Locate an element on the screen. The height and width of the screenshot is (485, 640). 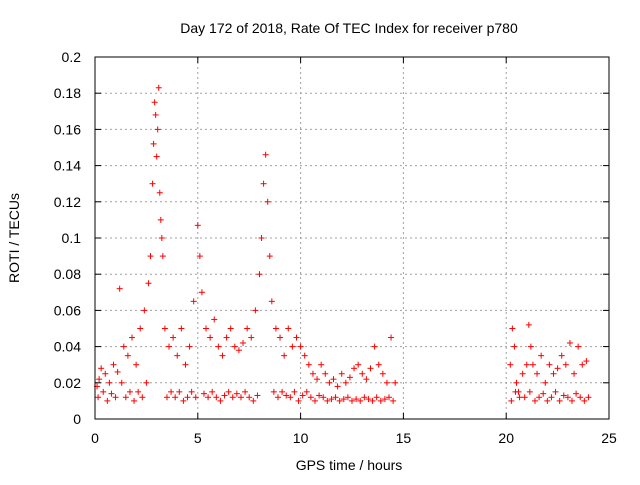
y-tick-label: 0.08 is located at coordinates (67, 274).